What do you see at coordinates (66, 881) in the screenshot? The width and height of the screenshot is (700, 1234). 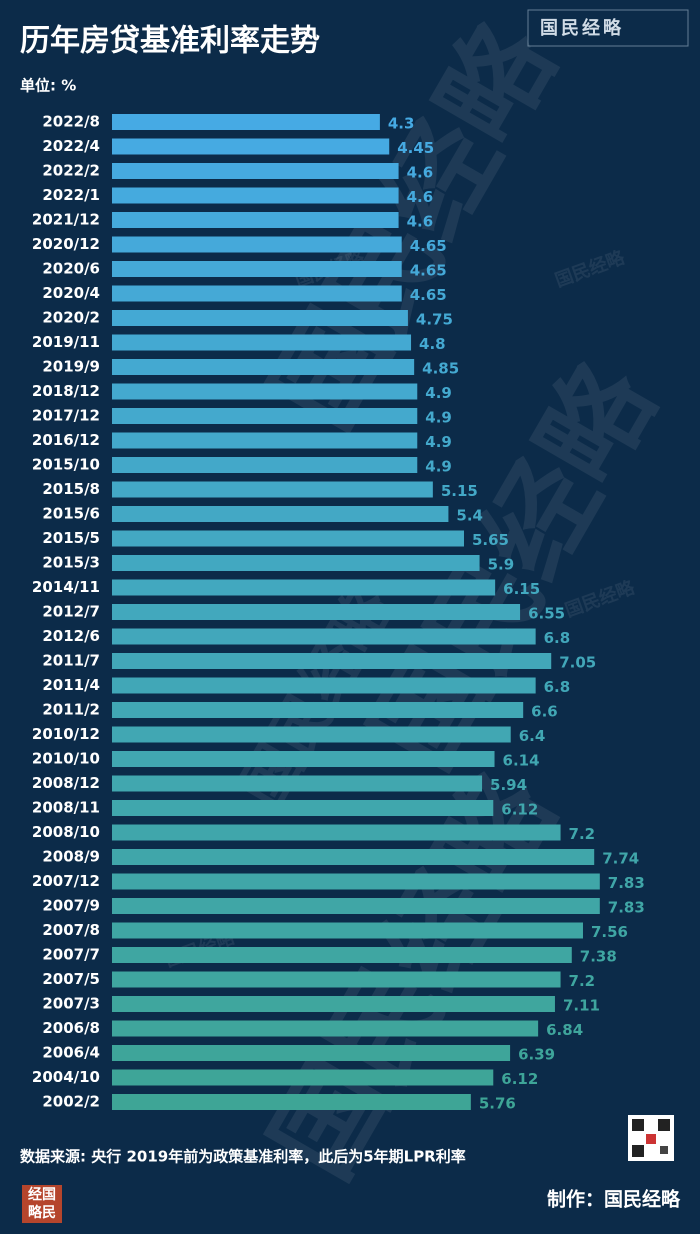 I see `y-tick-label: 2007/12` at bounding box center [66, 881].